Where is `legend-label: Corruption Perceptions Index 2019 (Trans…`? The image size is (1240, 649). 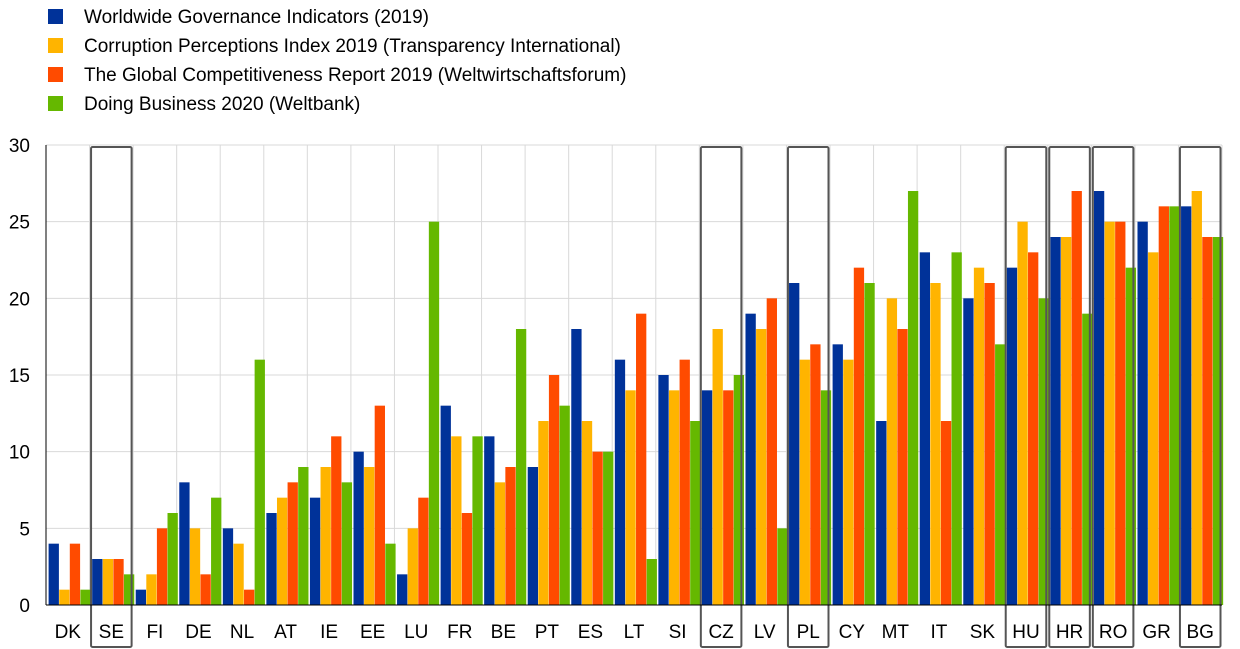
legend-label: Corruption Perceptions Index 2019 (Trans… is located at coordinates (352, 46).